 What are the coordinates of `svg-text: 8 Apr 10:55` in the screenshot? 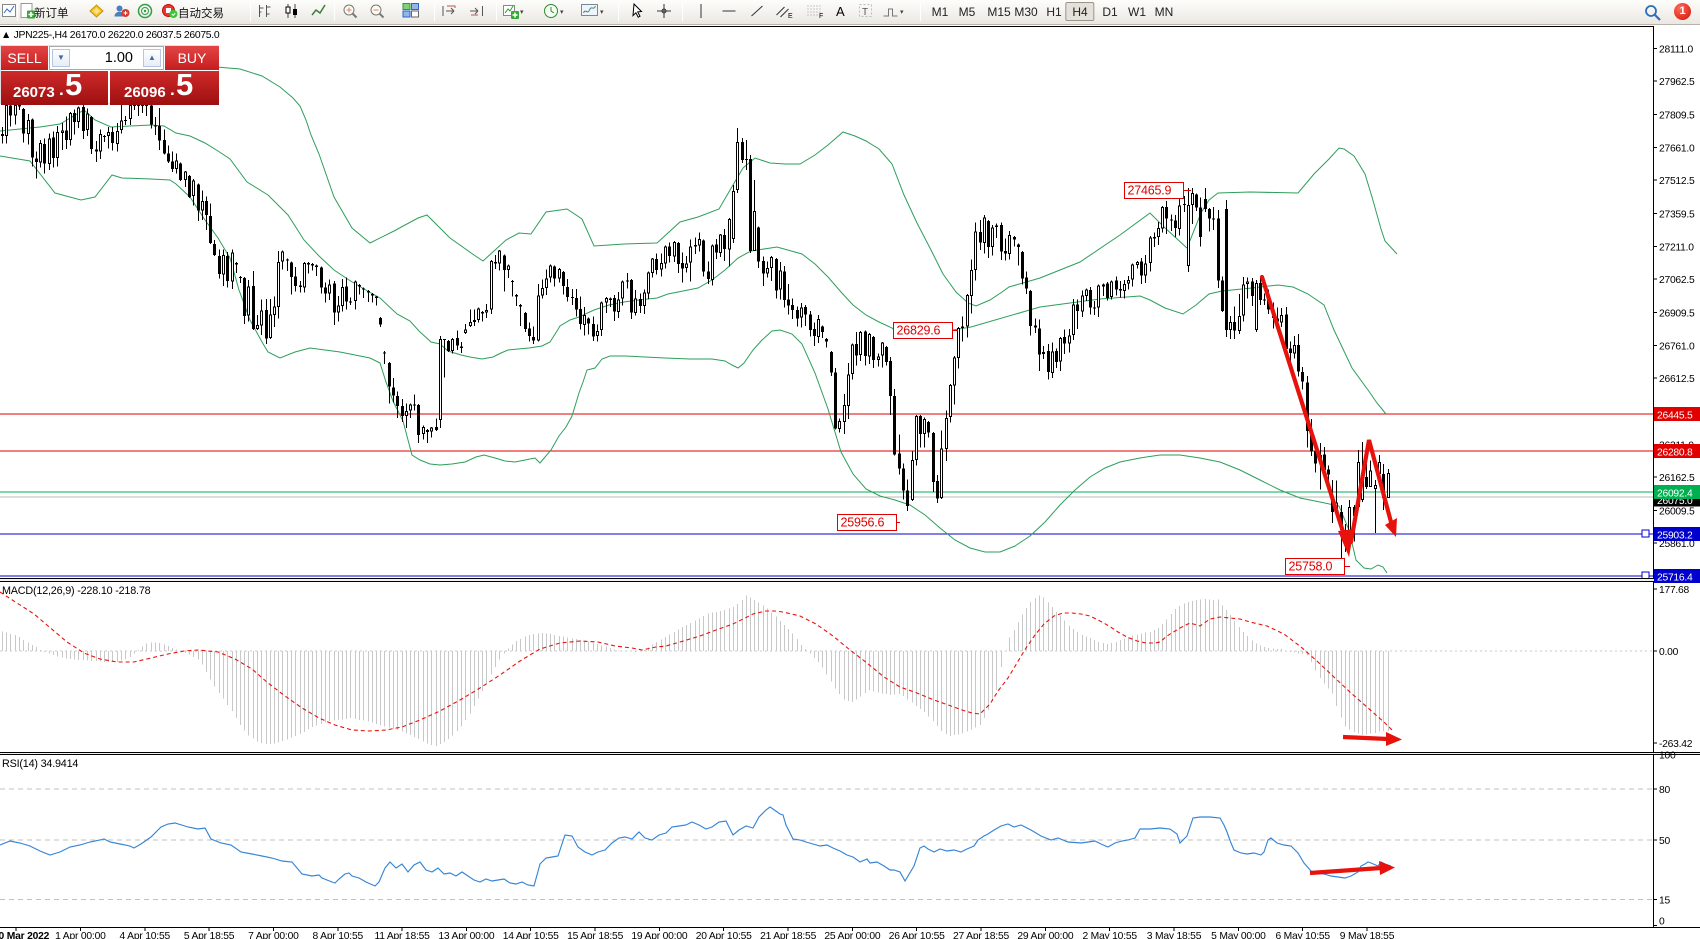 It's located at (338, 935).